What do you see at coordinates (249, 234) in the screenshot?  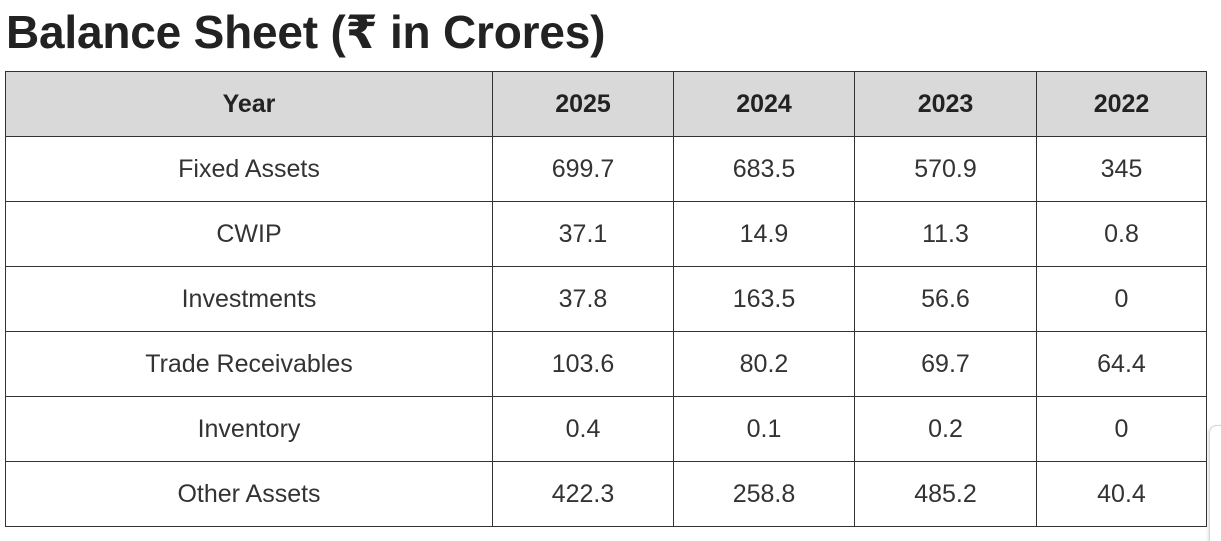 I see `row-label: CWIP` at bounding box center [249, 234].